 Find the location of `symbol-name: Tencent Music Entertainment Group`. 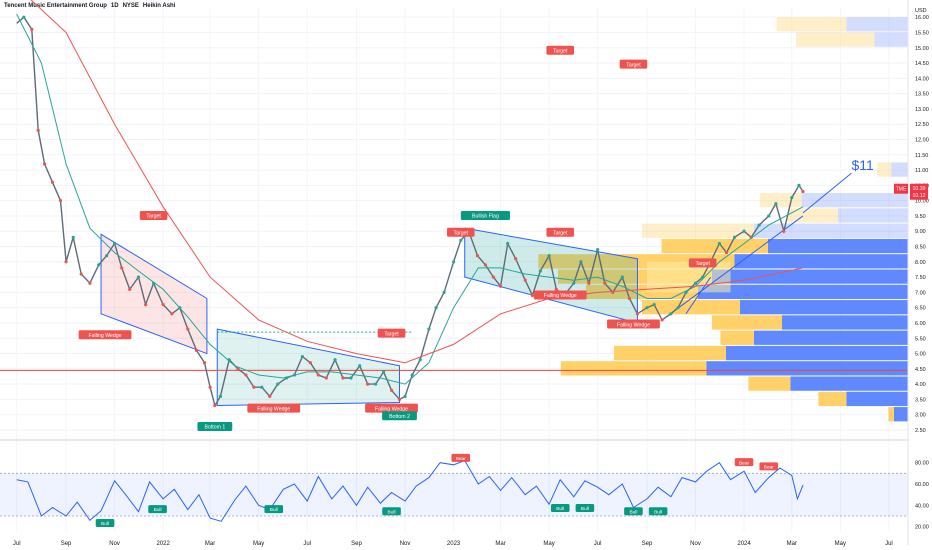

symbol-name: Tencent Music Entertainment Group is located at coordinates (55, 6).